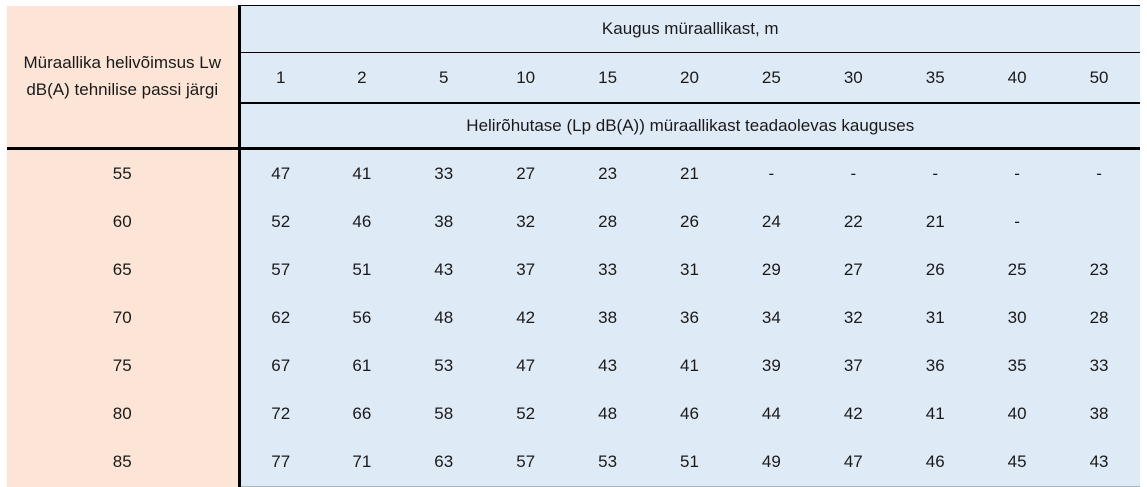  I want to click on lp-value-cell: 56, so click(361, 318).